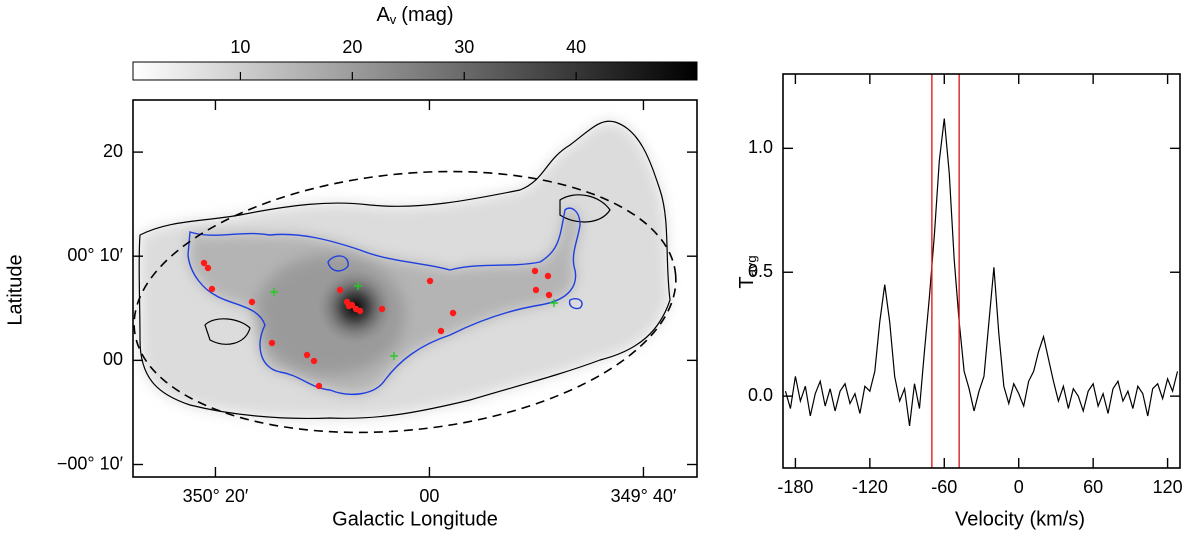 The height and width of the screenshot is (535, 1200). What do you see at coordinates (455, 282) in the screenshot?
I see `contour-inner-small` at bounding box center [455, 282].